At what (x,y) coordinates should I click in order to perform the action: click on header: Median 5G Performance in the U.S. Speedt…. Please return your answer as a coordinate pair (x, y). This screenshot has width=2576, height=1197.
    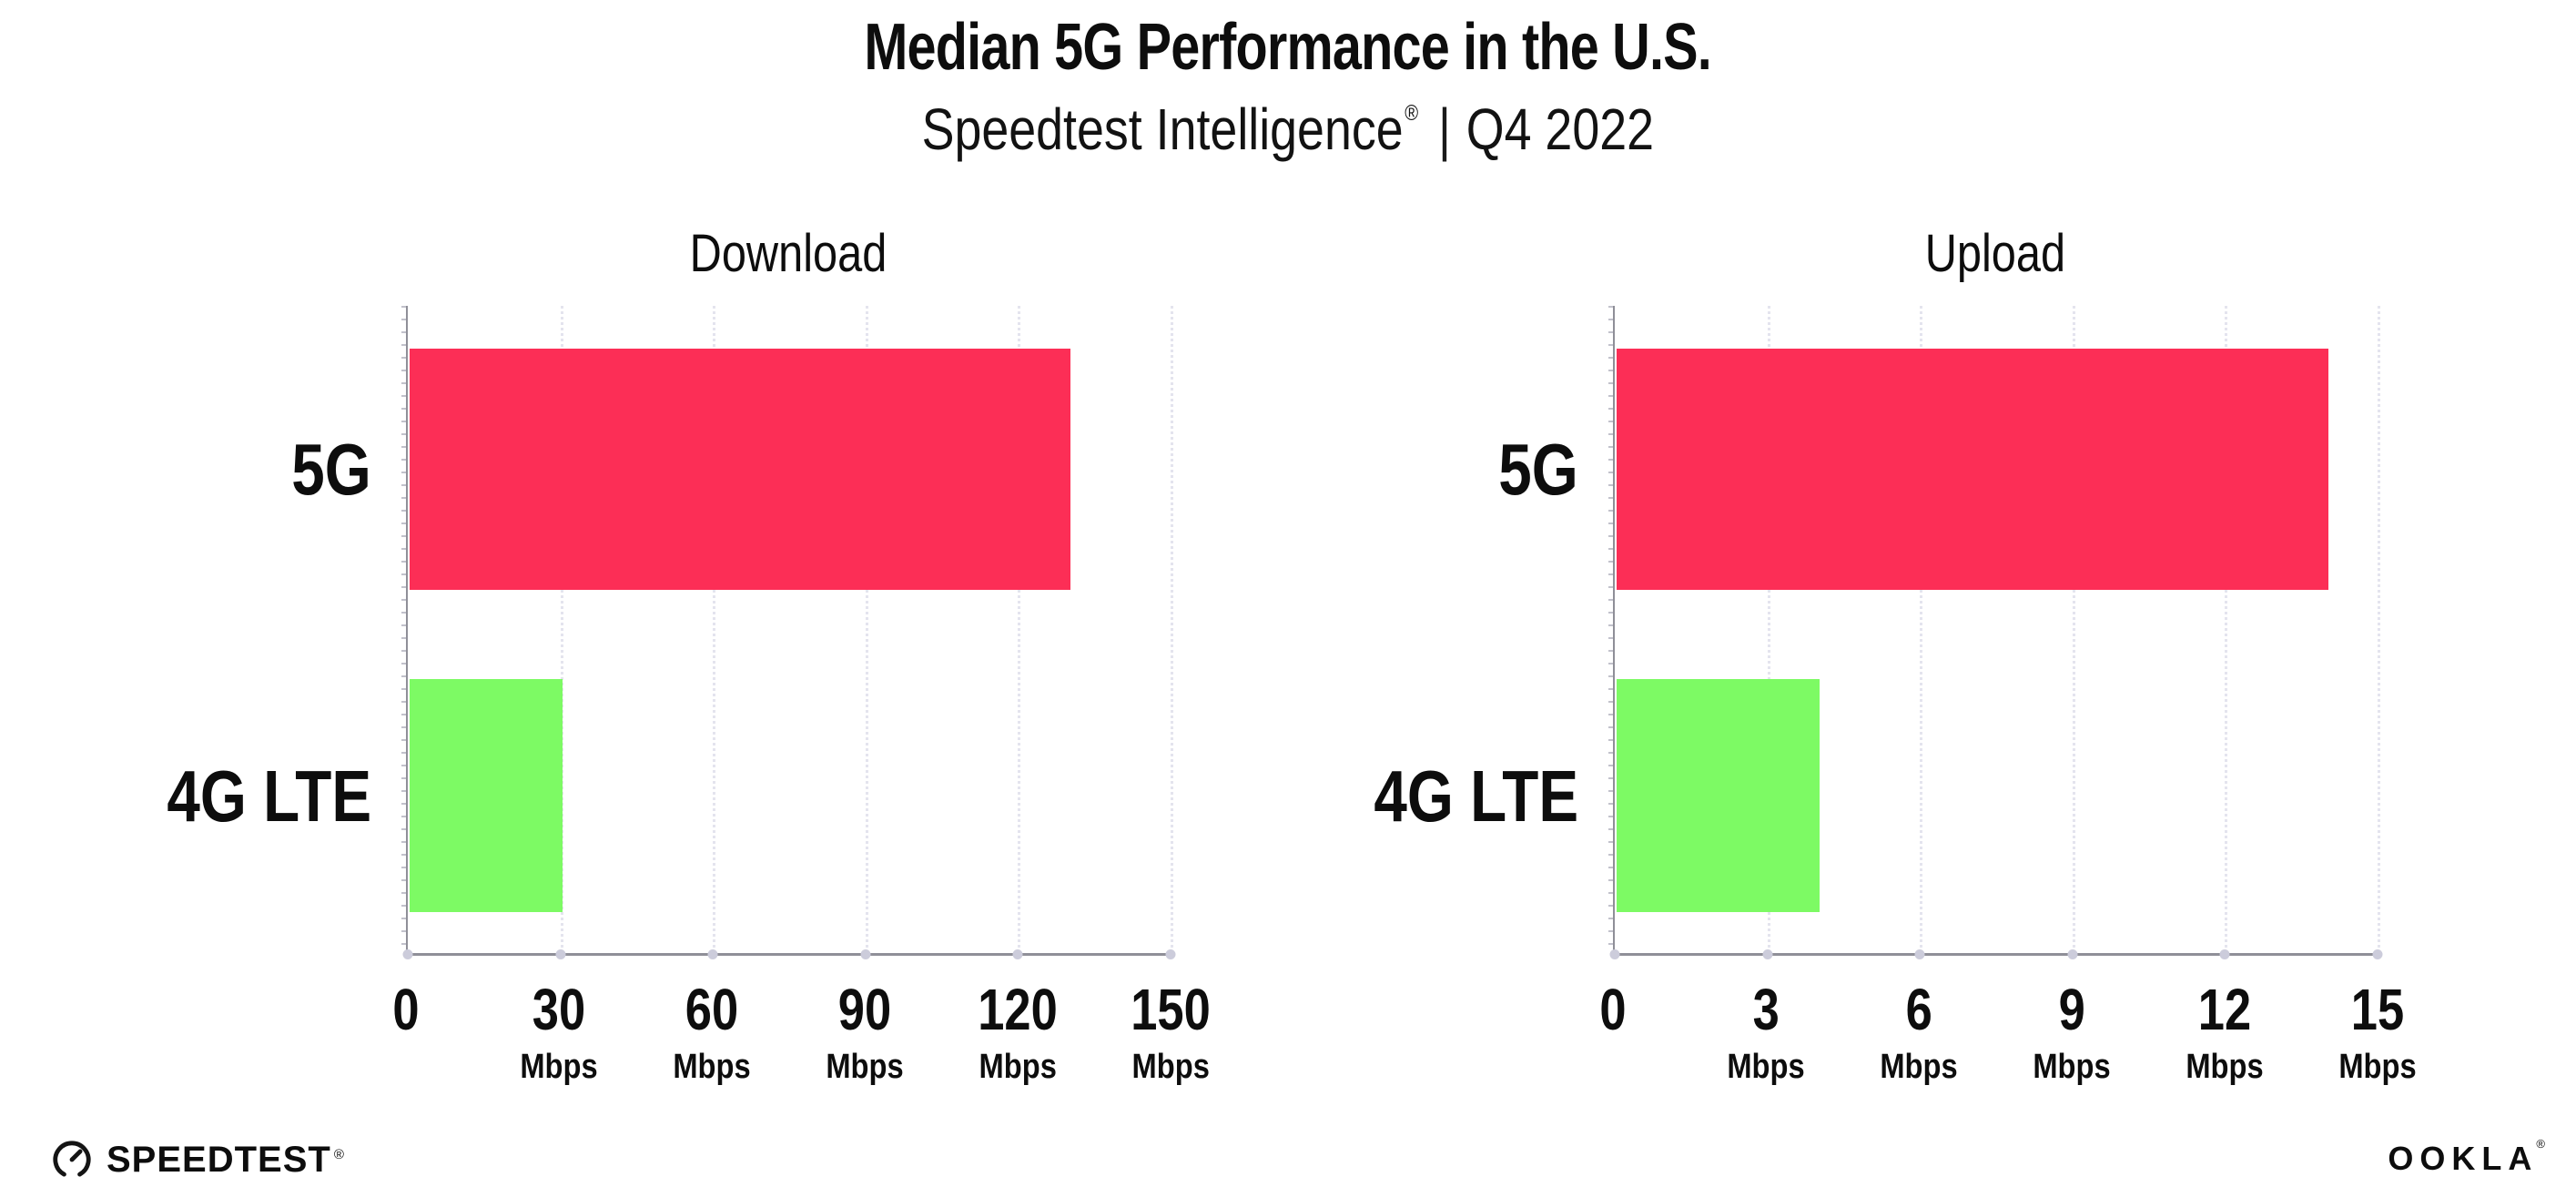
    Looking at the image, I should click on (1288, 79).